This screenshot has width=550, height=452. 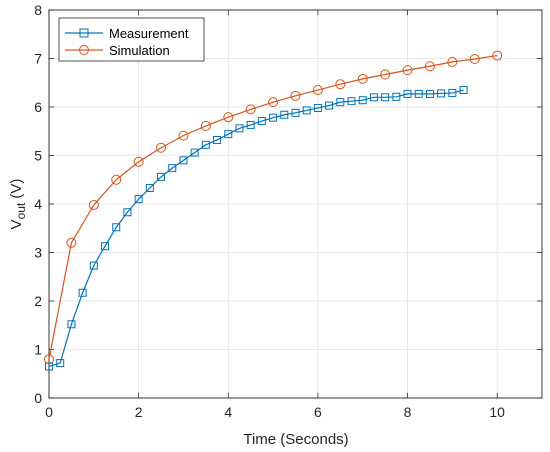 I want to click on y-axis-label-main: V, so click(x=16, y=224).